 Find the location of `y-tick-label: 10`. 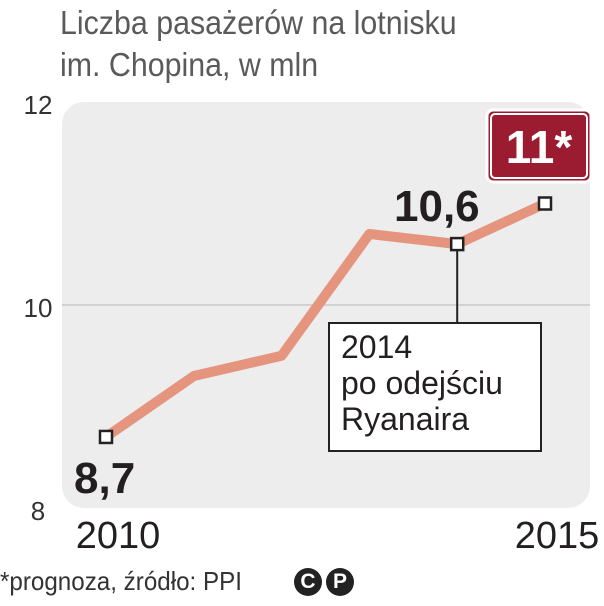

y-tick-label: 10 is located at coordinates (38, 308).